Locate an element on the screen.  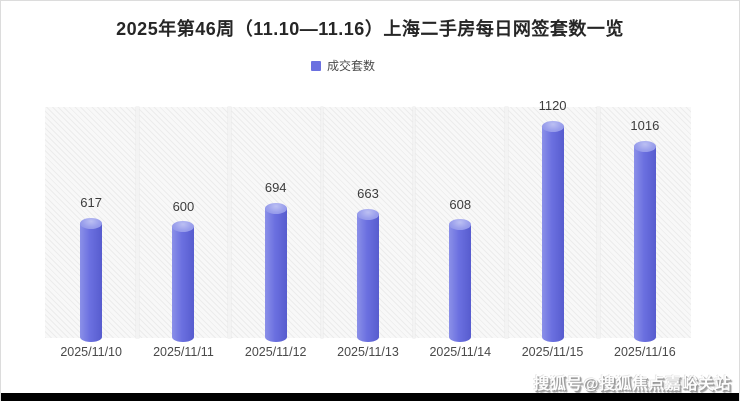
value-label: 600 is located at coordinates (183, 206).